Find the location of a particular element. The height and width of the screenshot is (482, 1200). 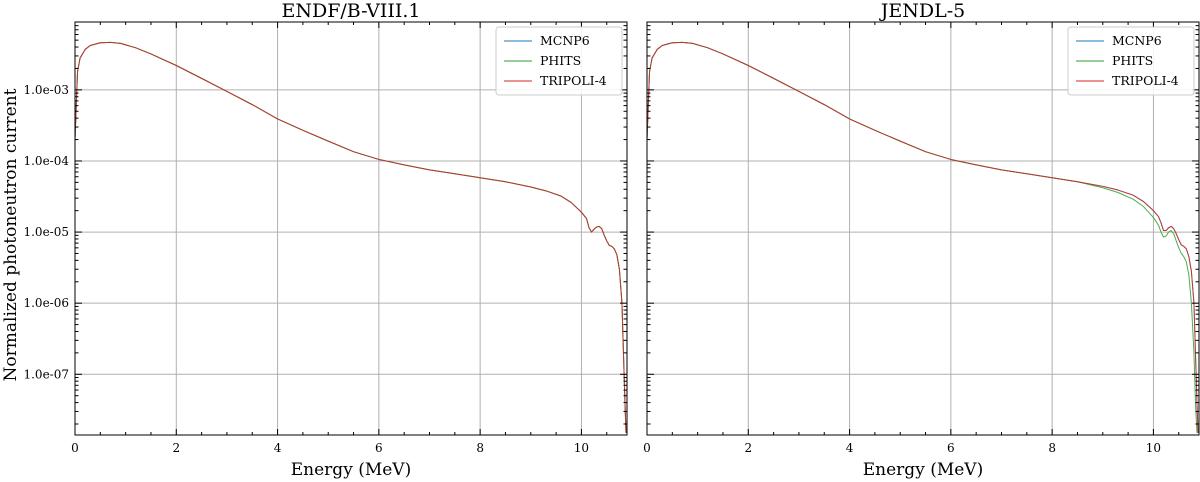

panel-left-ytick-label-1: 1.0e-04 is located at coordinates (46, 161).